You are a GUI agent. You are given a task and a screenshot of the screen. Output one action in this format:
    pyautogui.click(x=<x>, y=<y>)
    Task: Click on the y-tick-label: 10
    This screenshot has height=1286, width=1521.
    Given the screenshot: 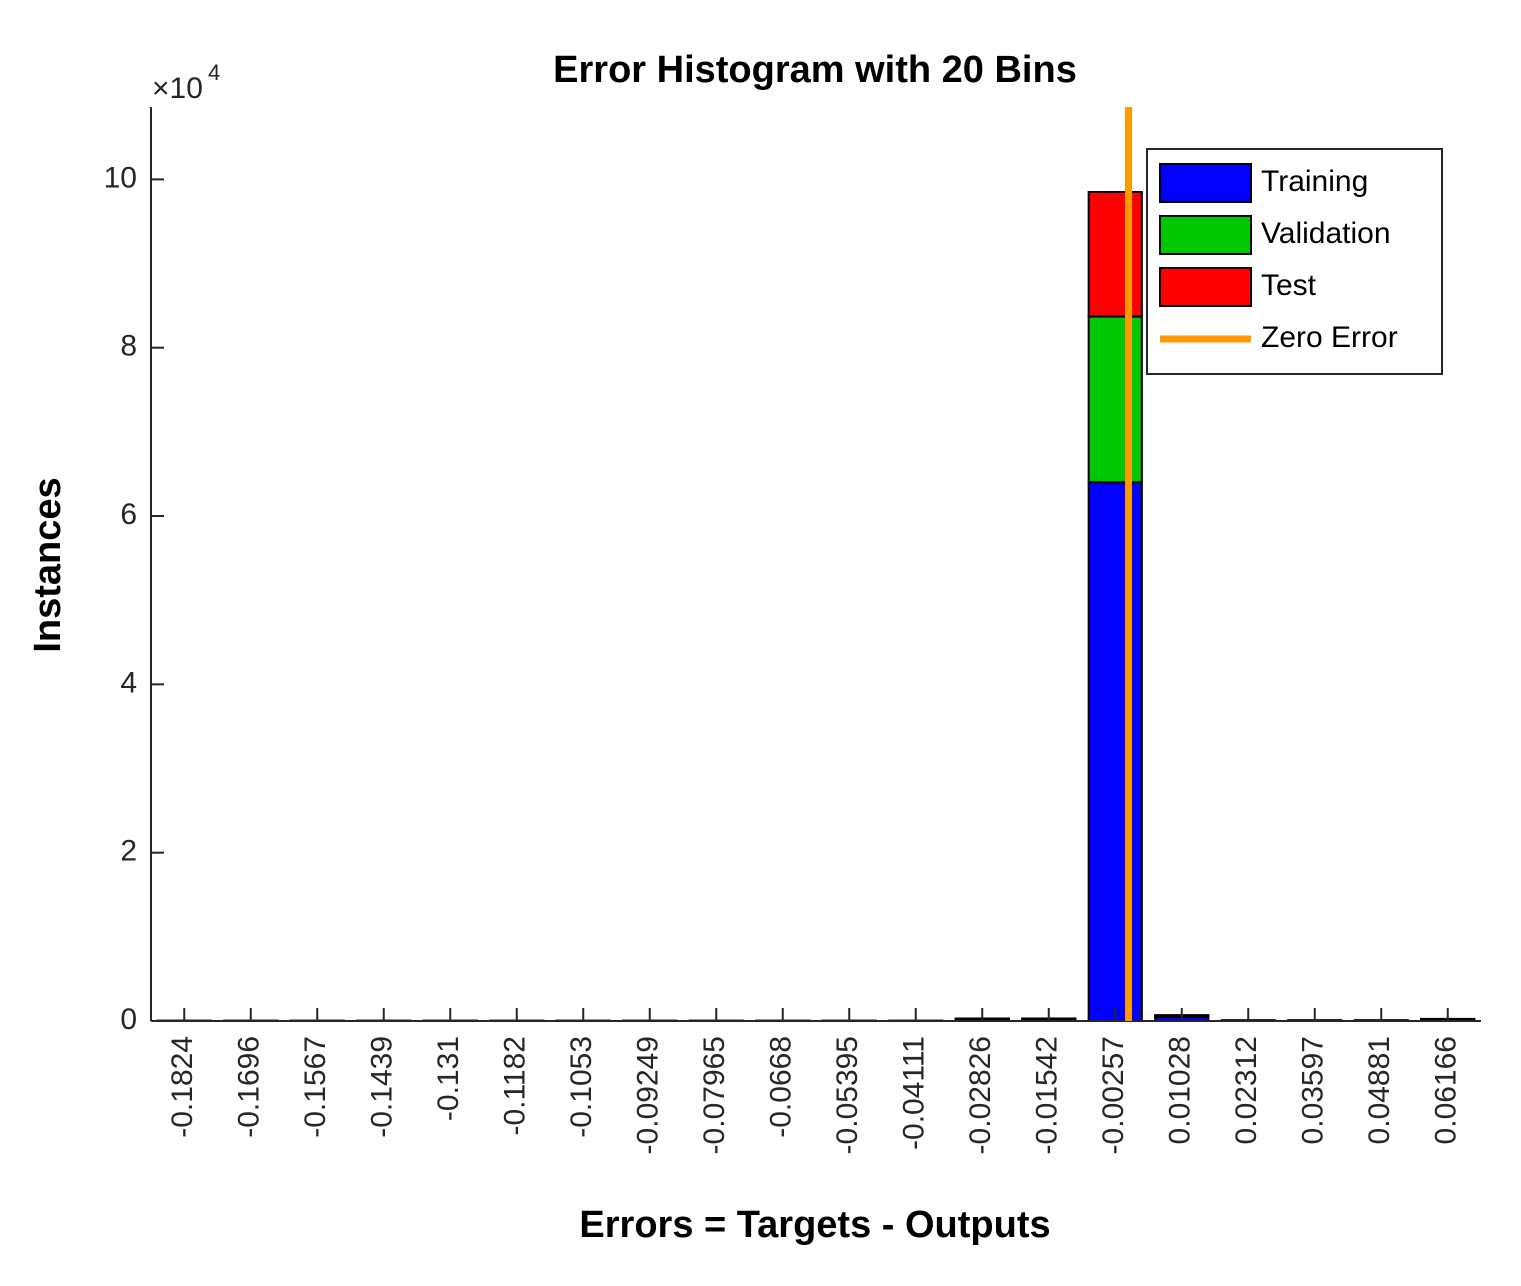 What is the action you would take?
    pyautogui.click(x=120, y=177)
    